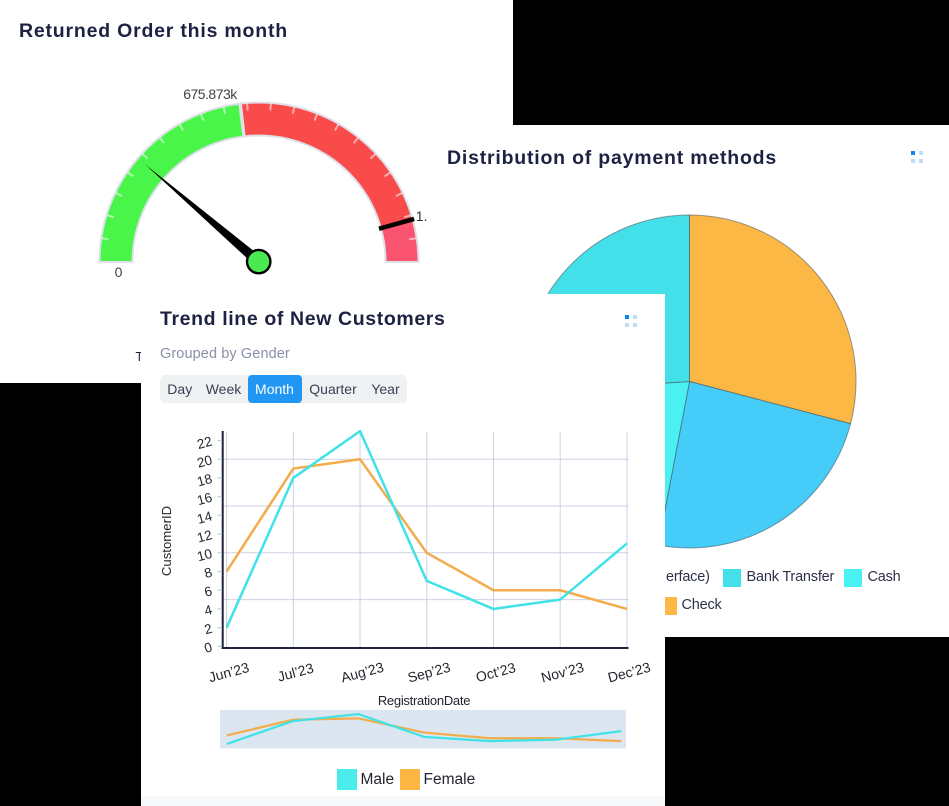 This screenshot has width=949, height=806. What do you see at coordinates (208, 629) in the screenshot?
I see `svg-text: 2` at bounding box center [208, 629].